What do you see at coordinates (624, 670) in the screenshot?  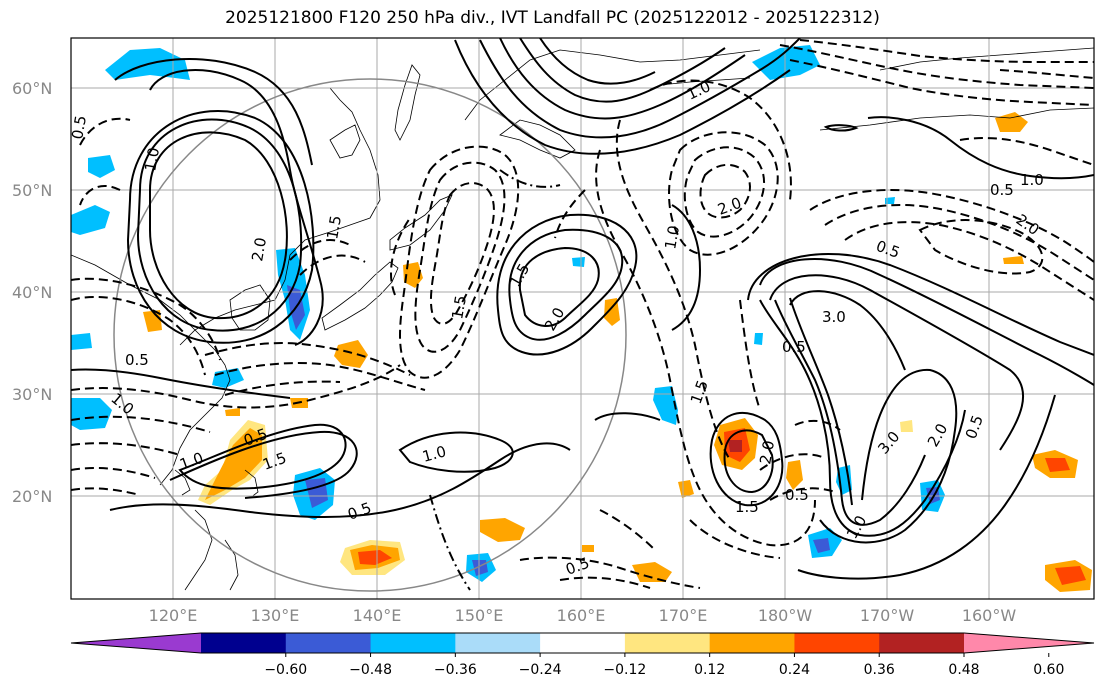 I see `colorbar-tick-label: −0.12` at bounding box center [624, 670].